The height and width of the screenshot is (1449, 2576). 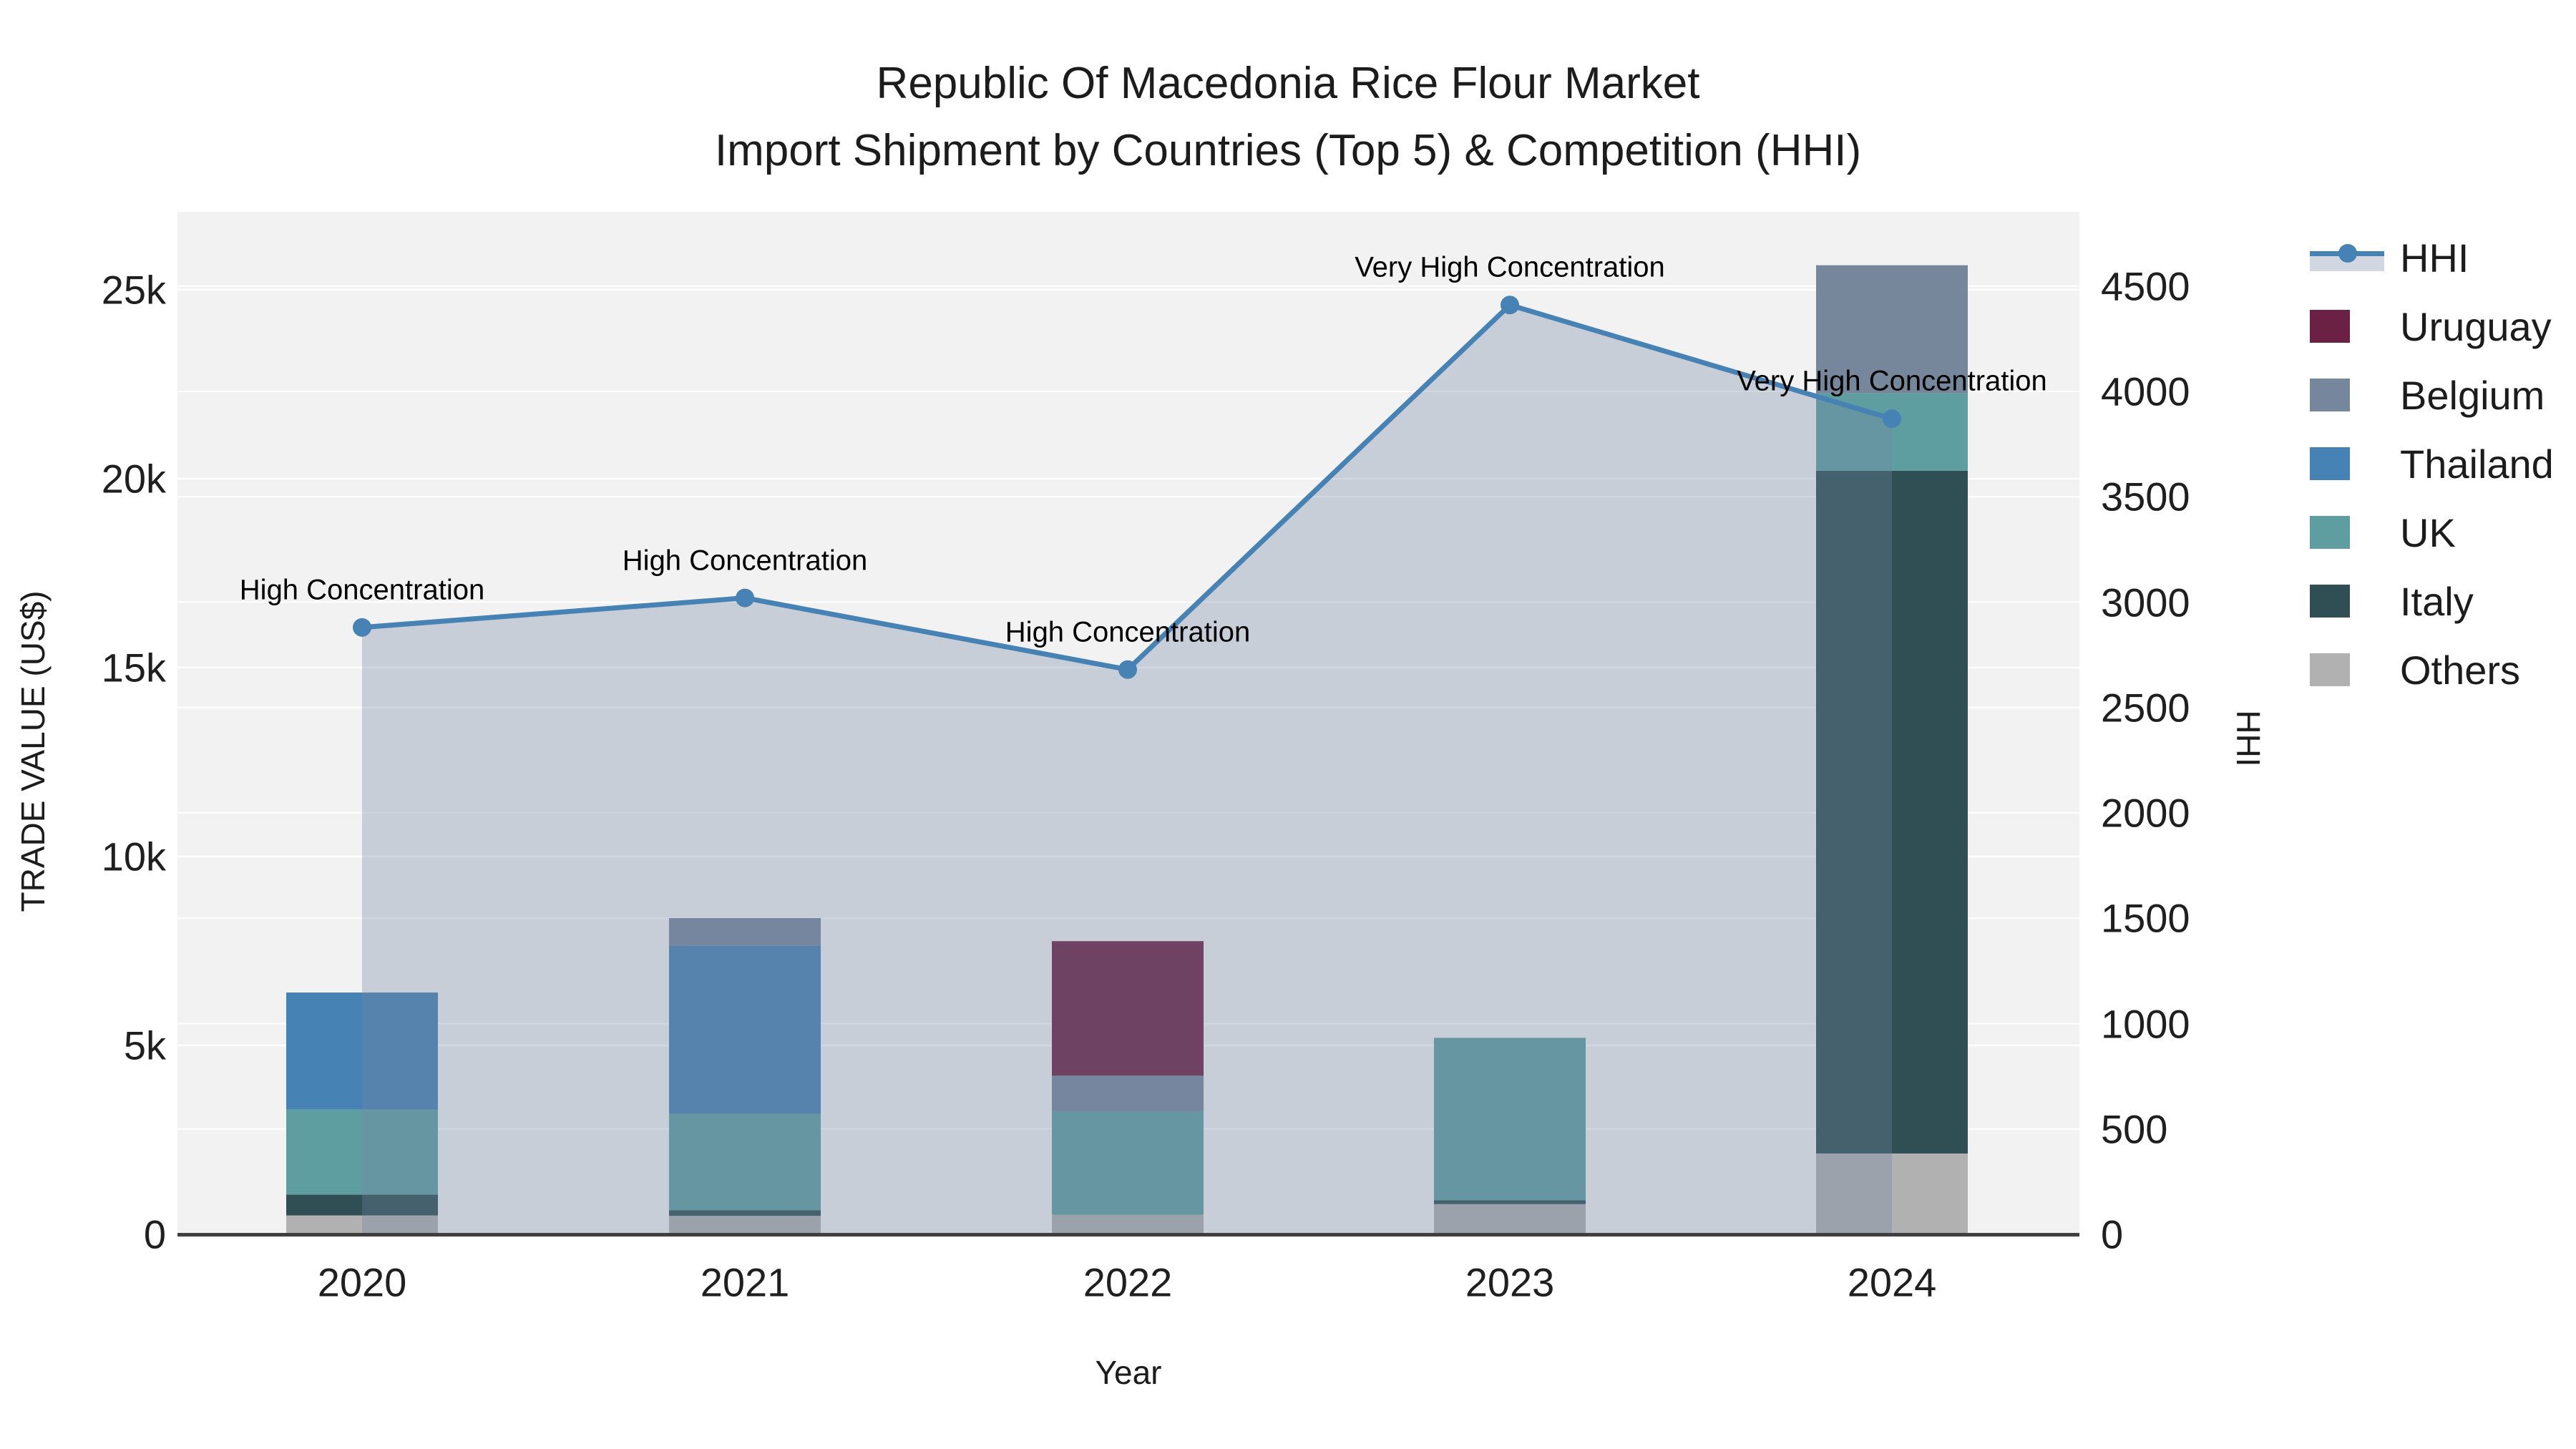 I want to click on right-tick-4000: 4000, so click(x=2145, y=391).